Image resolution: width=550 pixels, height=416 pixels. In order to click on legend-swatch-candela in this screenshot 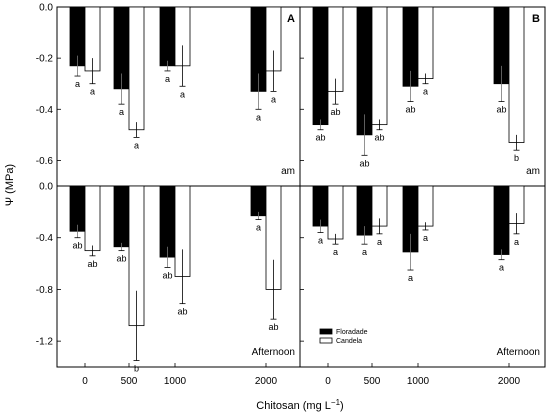, I will do `click(326, 340)`.